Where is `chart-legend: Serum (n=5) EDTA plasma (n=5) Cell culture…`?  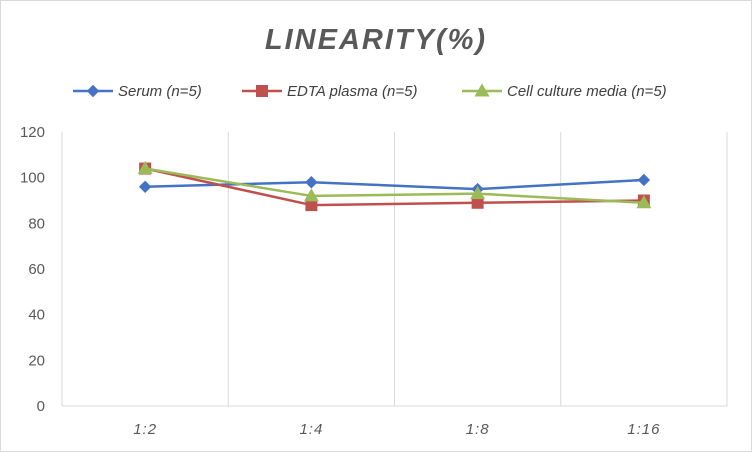 chart-legend: Serum (n=5) EDTA plasma (n=5) Cell culture… is located at coordinates (370, 91).